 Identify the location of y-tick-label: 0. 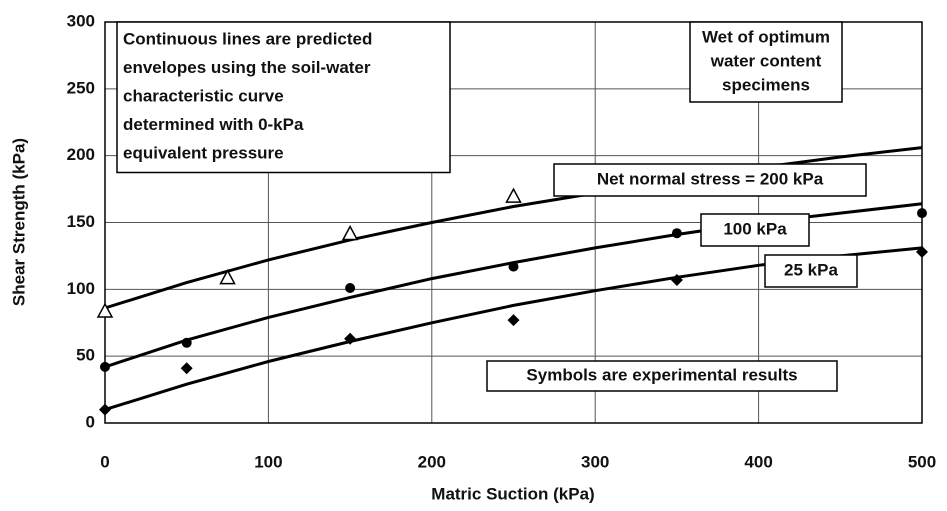
(90, 421).